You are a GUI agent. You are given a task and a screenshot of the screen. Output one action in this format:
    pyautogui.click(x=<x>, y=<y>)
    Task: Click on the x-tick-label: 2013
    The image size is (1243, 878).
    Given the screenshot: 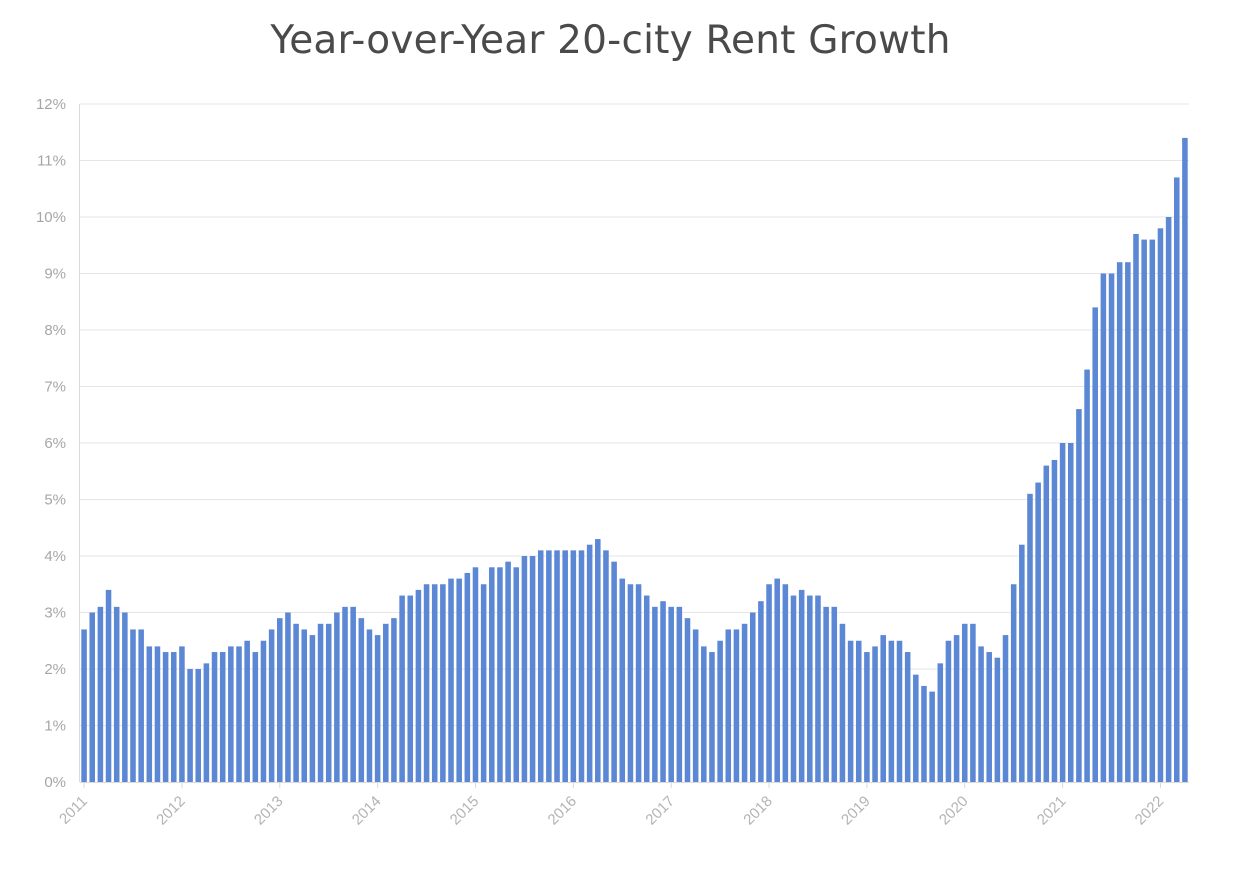 What is the action you would take?
    pyautogui.click(x=269, y=811)
    